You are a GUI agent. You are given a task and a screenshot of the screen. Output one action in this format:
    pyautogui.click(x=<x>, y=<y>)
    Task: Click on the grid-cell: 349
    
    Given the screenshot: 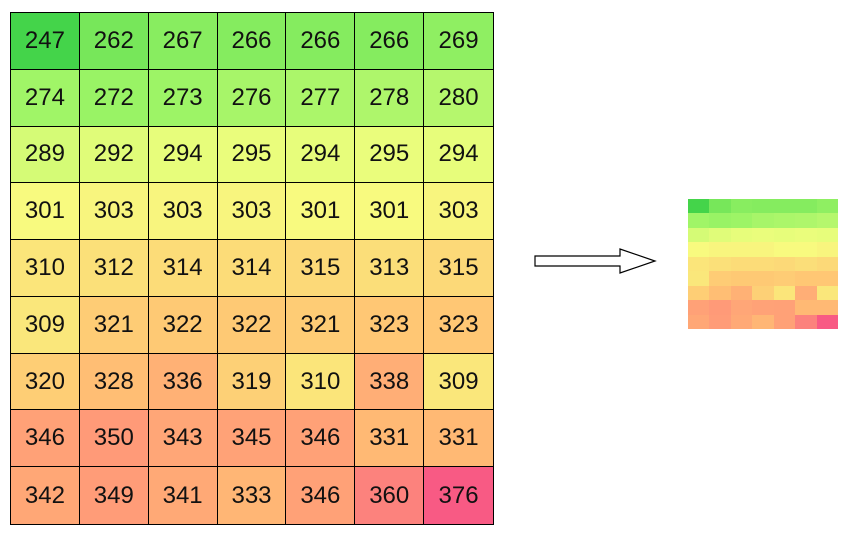 What is the action you would take?
    pyautogui.click(x=114, y=495)
    